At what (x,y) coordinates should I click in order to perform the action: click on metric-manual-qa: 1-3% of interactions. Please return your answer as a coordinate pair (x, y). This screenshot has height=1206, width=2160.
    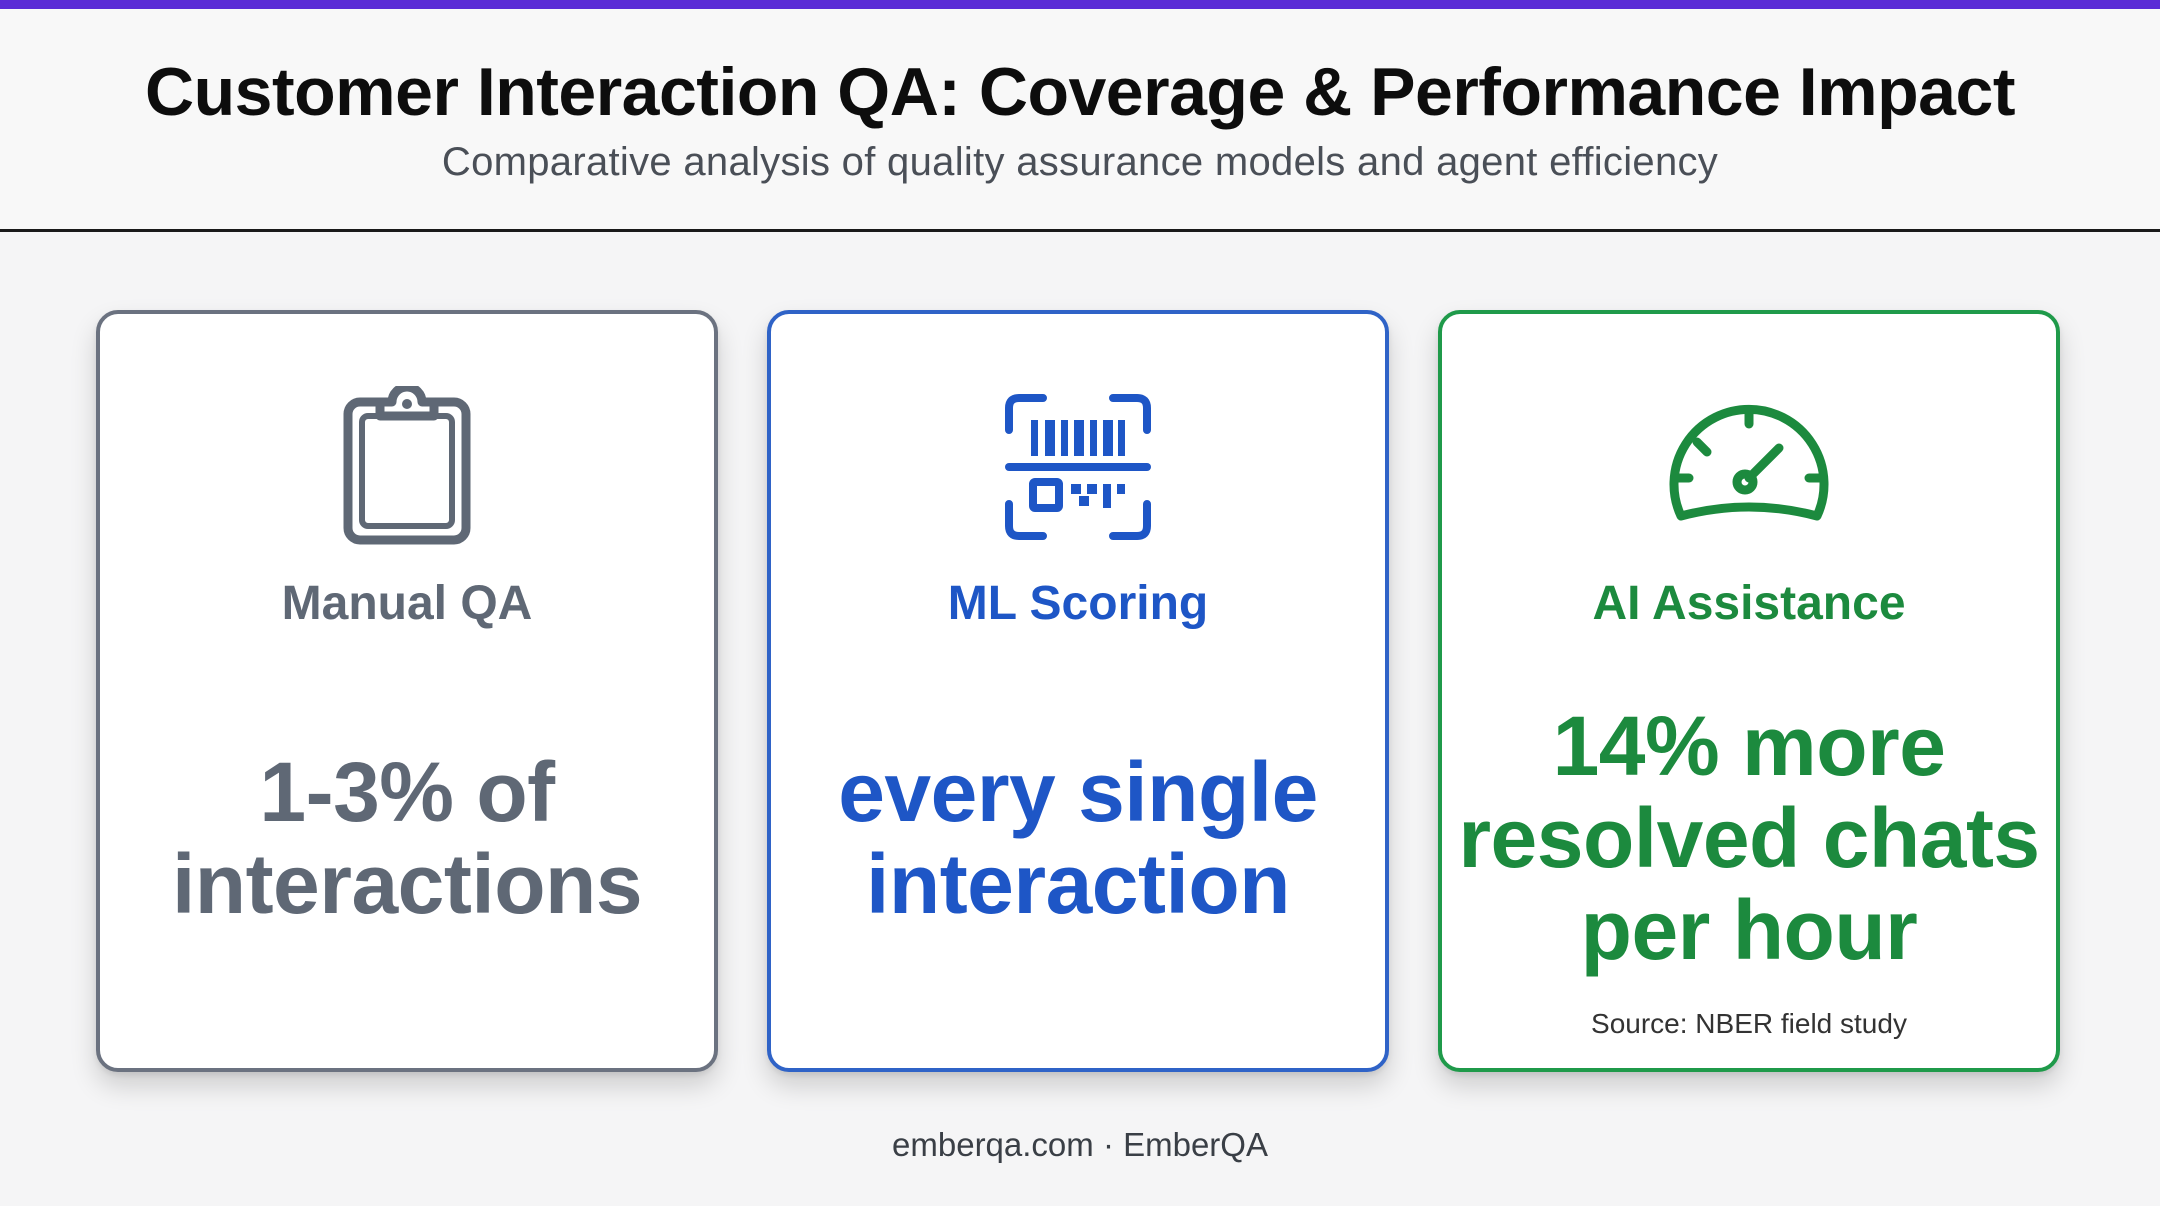
    Looking at the image, I should click on (407, 838).